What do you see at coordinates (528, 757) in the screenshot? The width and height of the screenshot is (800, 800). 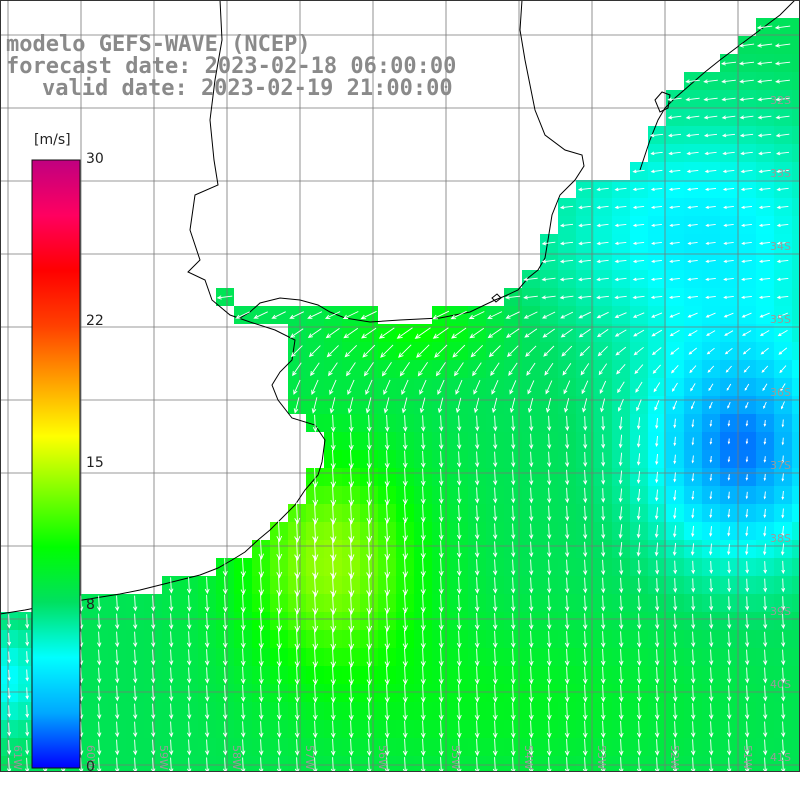 I see `longitude-label: 54W` at bounding box center [528, 757].